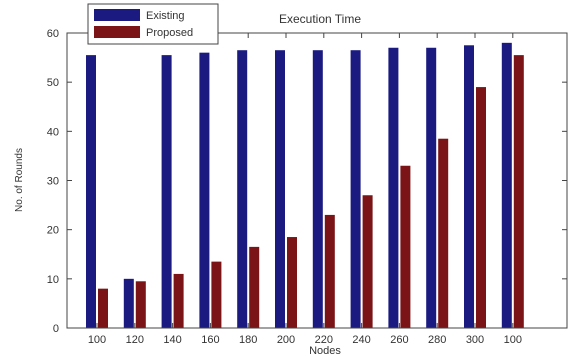  I want to click on x-tick-label: 240, so click(361, 340).